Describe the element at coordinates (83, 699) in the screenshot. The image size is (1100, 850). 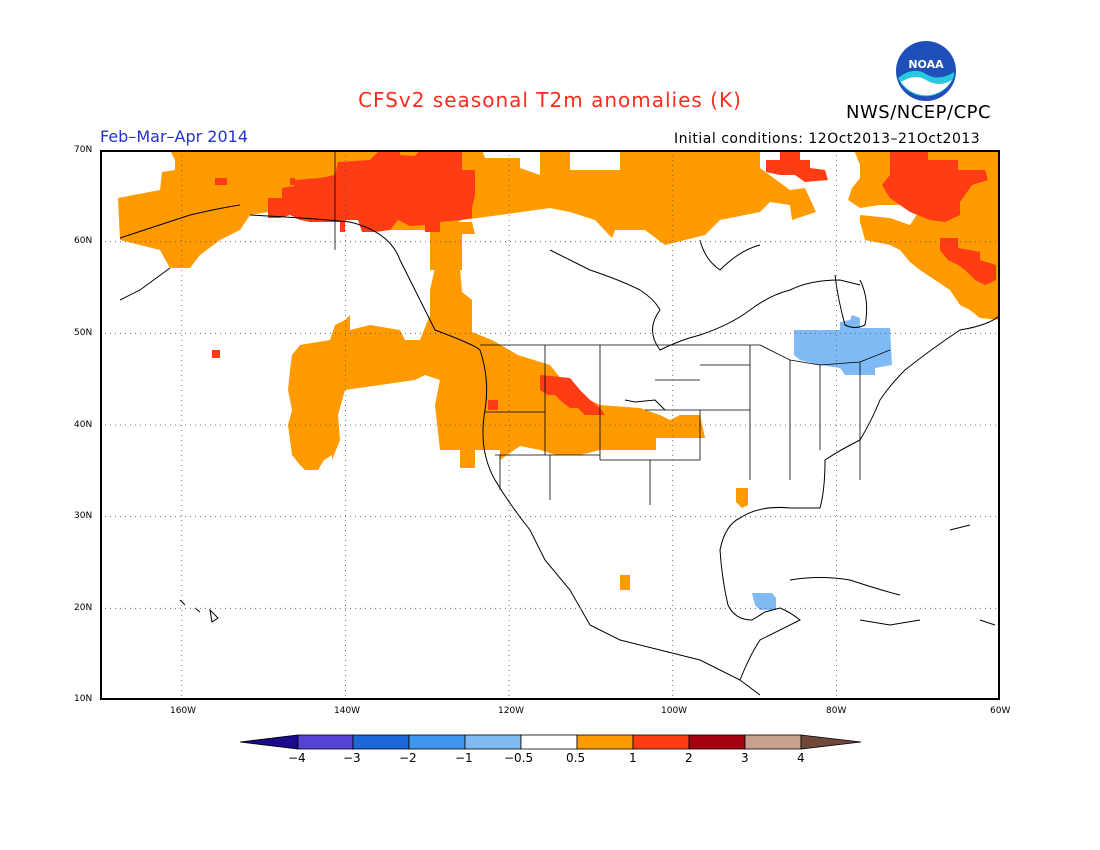
I see `lat-label-10n: 10N` at that location.